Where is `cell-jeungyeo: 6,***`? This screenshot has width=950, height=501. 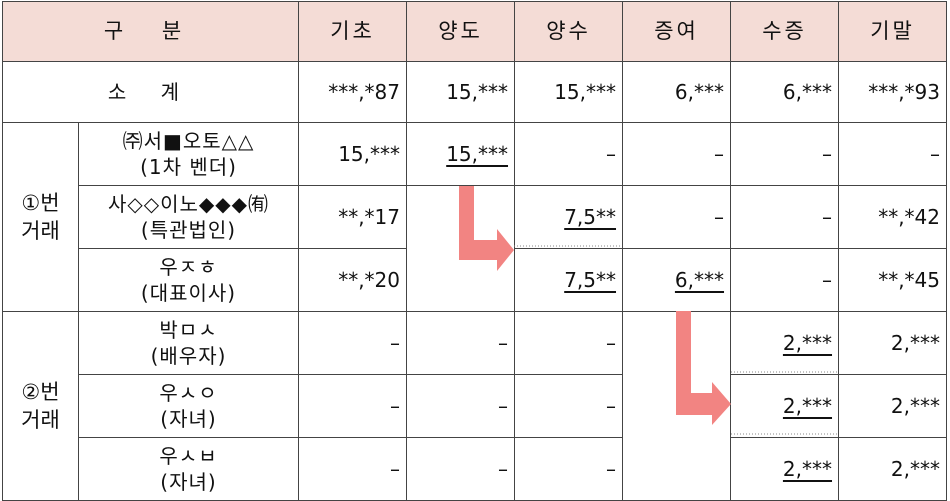 cell-jeungyeo: 6,*** is located at coordinates (677, 280).